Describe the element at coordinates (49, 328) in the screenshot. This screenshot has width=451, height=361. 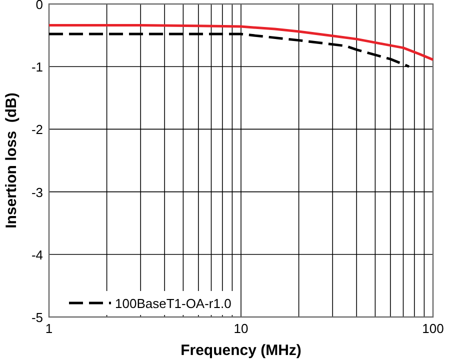
I see `x-tick-label: 1` at that location.